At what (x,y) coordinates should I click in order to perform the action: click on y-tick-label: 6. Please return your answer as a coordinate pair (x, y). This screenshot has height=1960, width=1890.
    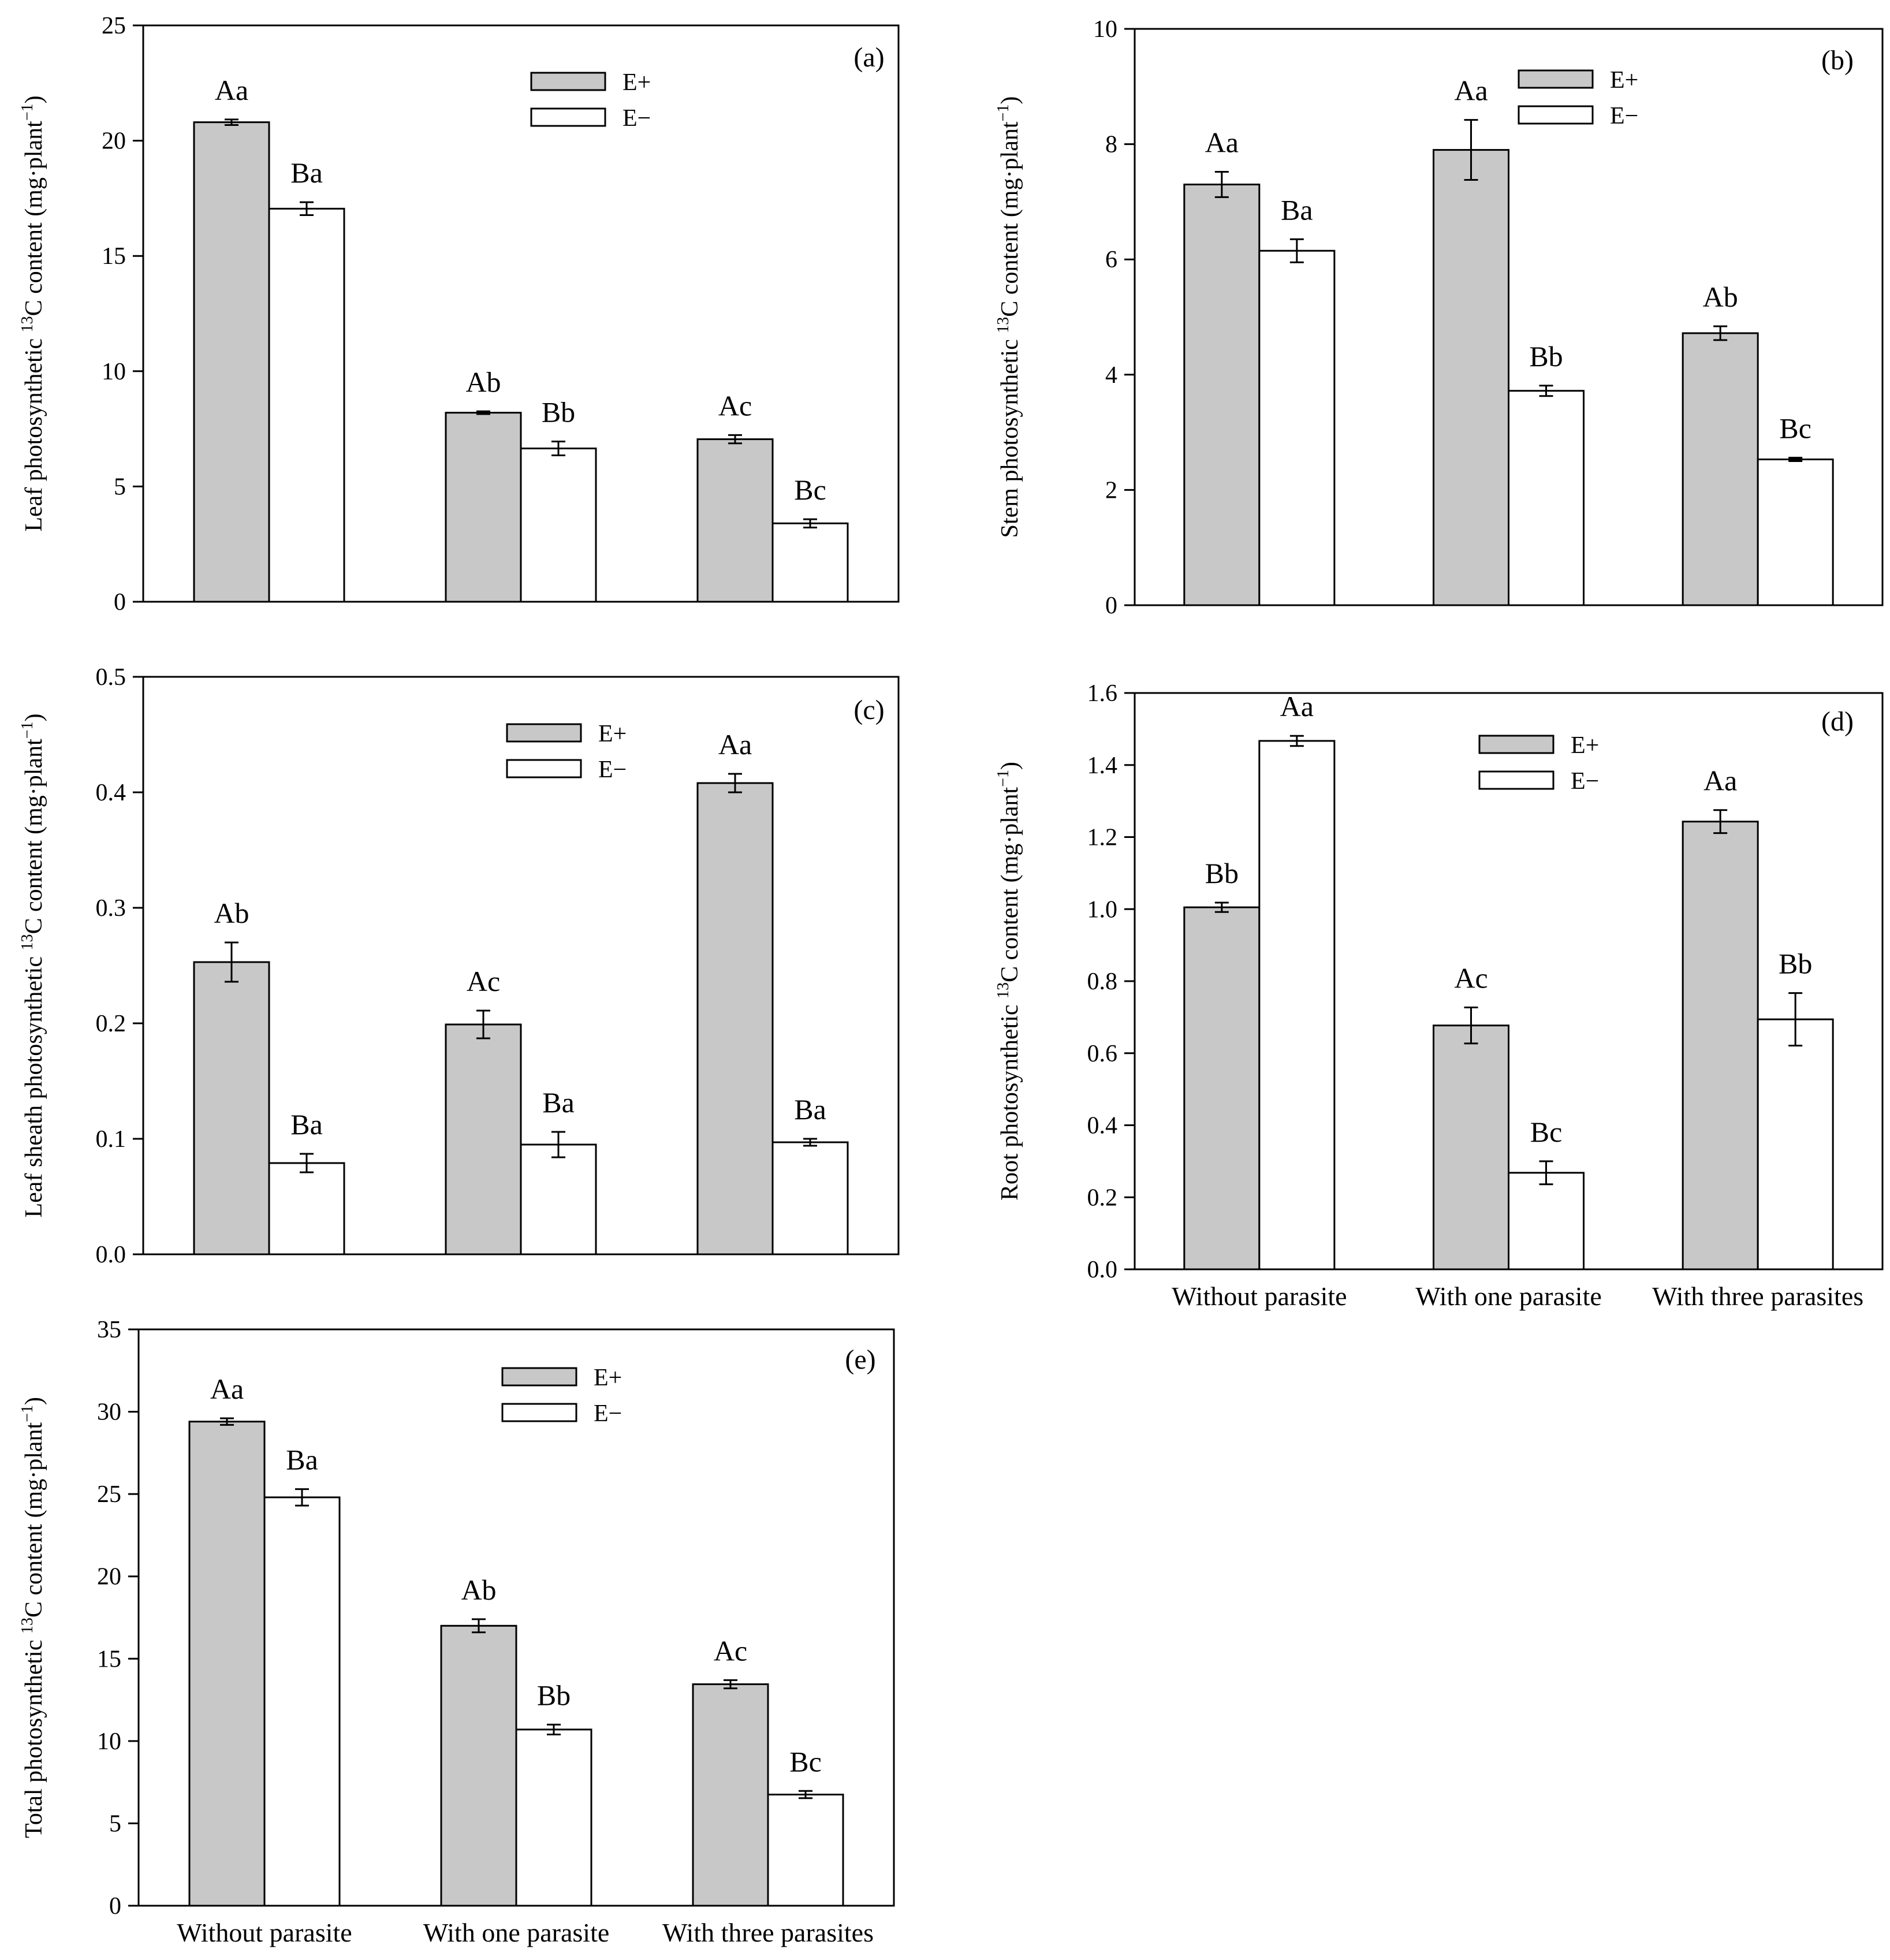
    Looking at the image, I should click on (1111, 260).